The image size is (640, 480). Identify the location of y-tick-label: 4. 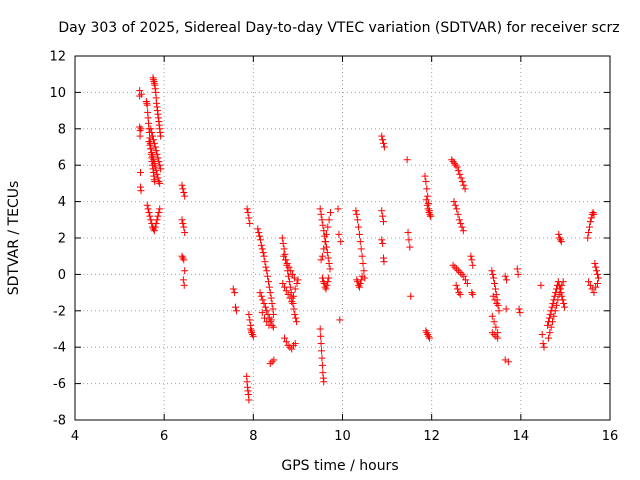
(62, 202).